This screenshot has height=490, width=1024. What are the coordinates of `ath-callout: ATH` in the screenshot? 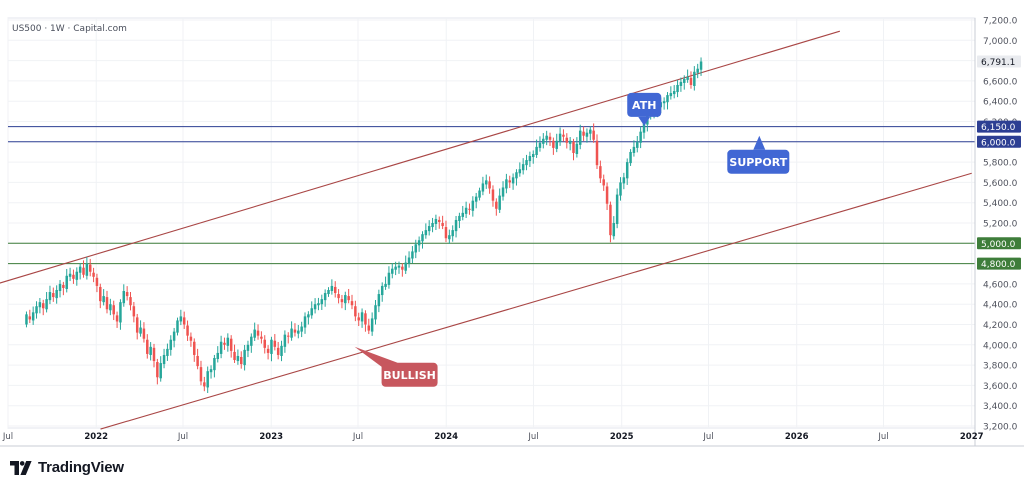 It's located at (644, 109).